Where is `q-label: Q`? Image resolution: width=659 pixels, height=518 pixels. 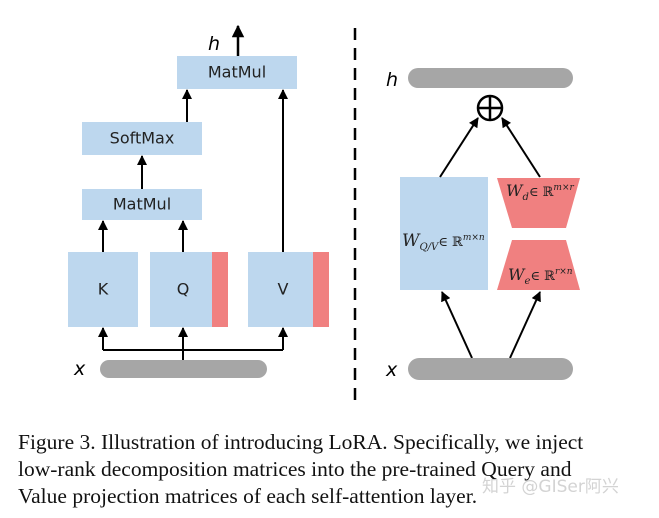 q-label: Q is located at coordinates (183, 289).